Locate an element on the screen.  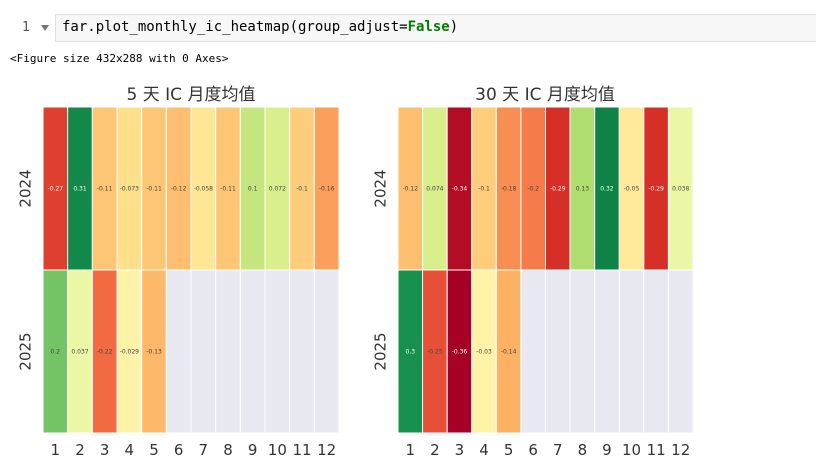
heatmap-value-label: -0.36 is located at coordinates (460, 352).